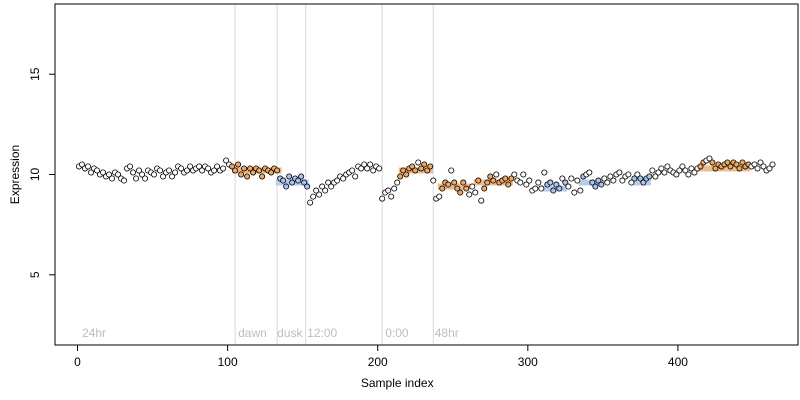 The width and height of the screenshot is (800, 400). What do you see at coordinates (378, 362) in the screenshot?
I see `x-tick-label: 200` at bounding box center [378, 362].